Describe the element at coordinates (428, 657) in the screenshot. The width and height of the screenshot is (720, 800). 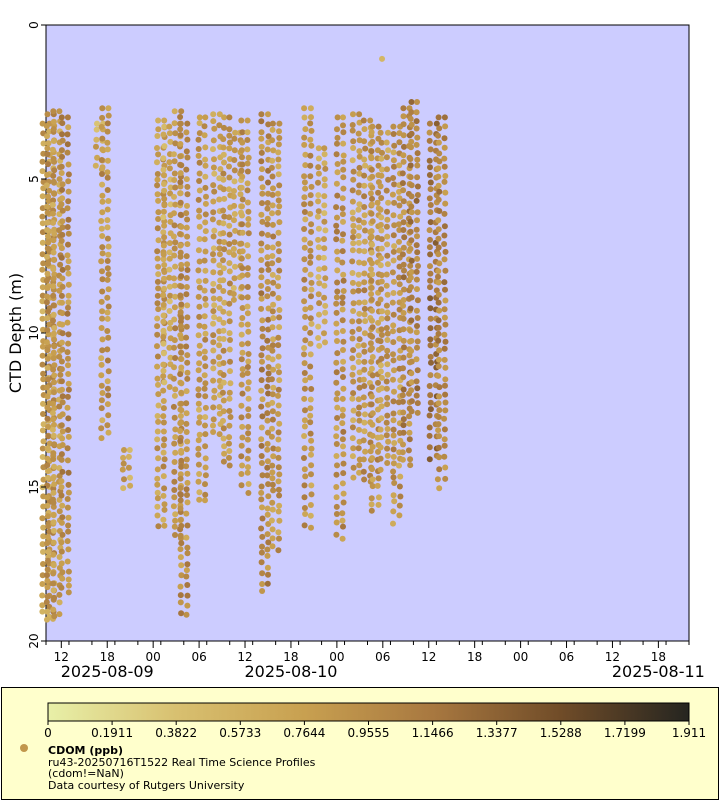
I see `x-tick-label: 12` at that location.